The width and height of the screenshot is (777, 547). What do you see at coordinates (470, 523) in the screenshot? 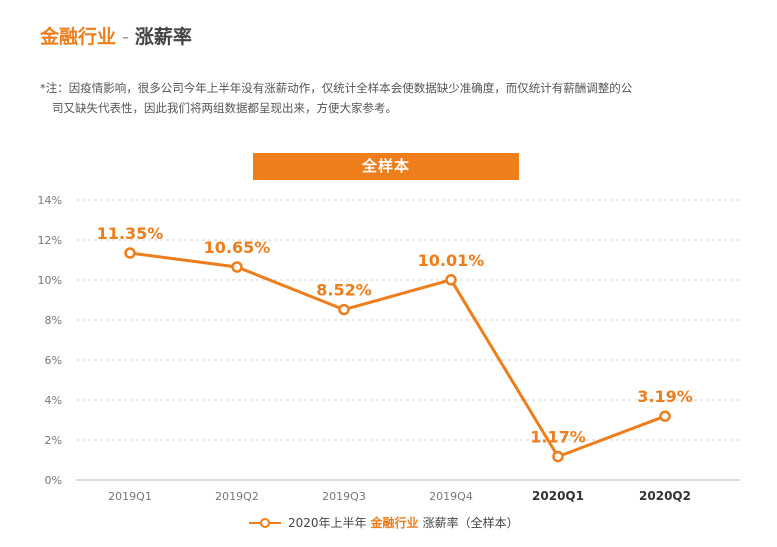
I see `legend-suffix: 涨薪率（全样本）` at bounding box center [470, 523].